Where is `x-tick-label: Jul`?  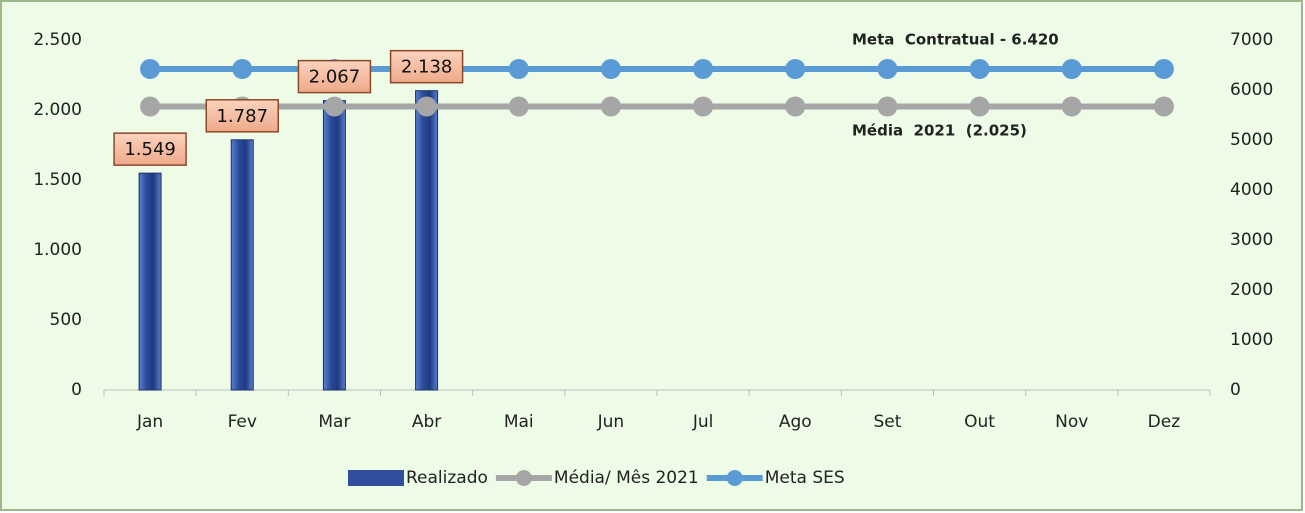 x-tick-label: Jul is located at coordinates (703, 422).